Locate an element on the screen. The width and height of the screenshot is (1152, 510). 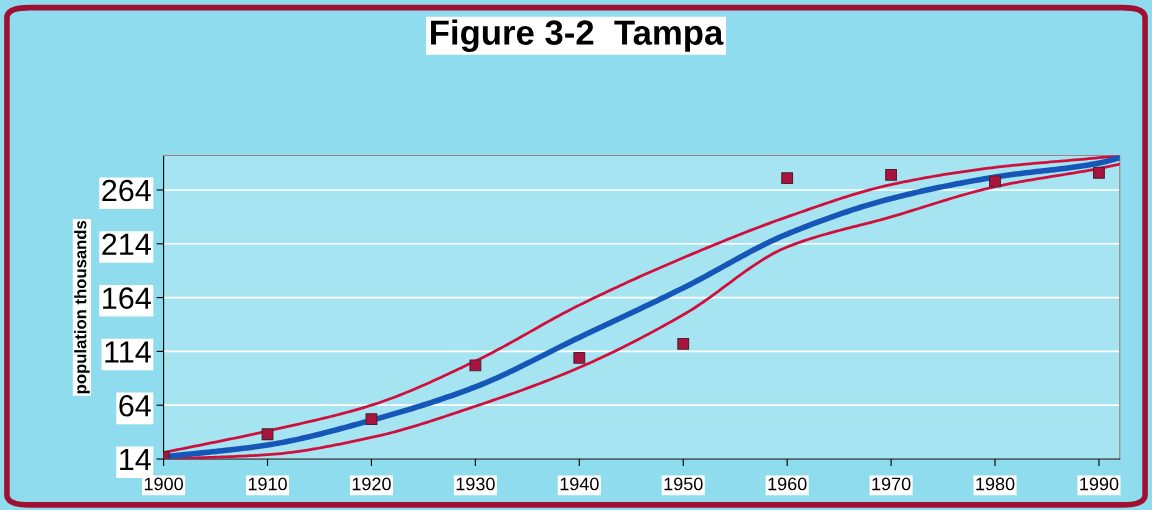
y-tick-label: 164 is located at coordinates (127, 298).